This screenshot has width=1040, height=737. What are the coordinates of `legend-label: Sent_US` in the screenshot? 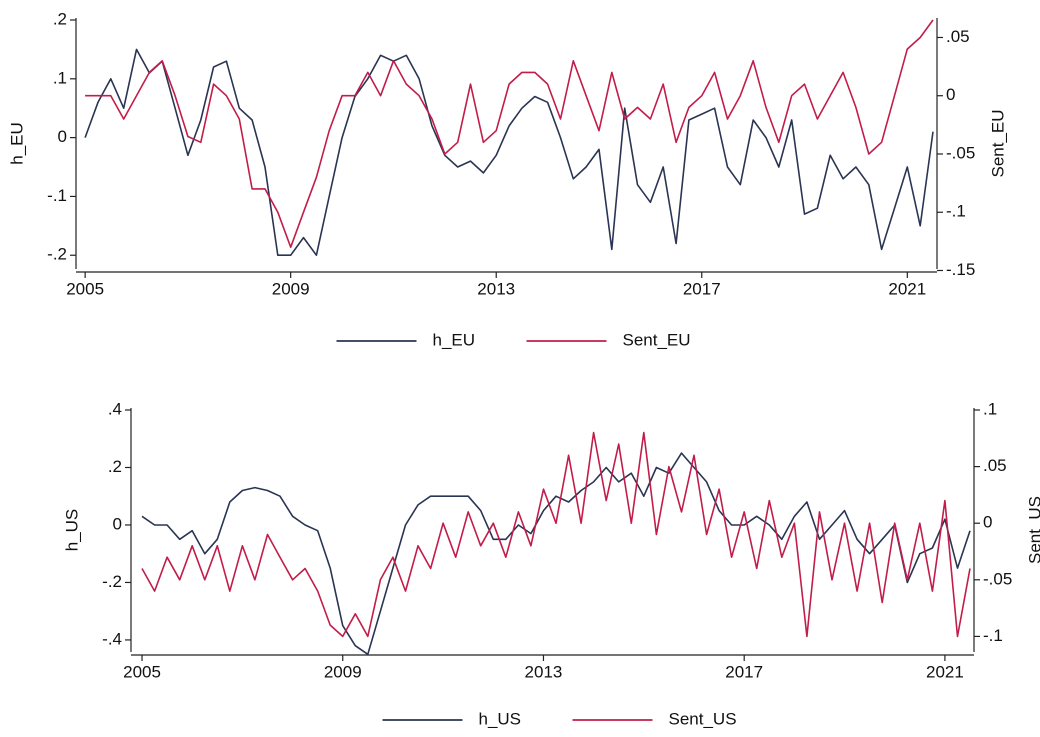 It's located at (703, 718).